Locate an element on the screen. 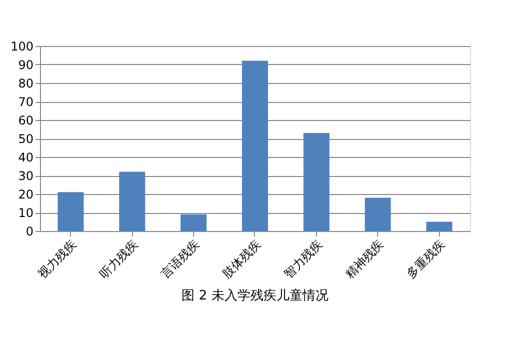 The image size is (513, 340). x-tick-label: 肢体残疾 is located at coordinates (242, 259).